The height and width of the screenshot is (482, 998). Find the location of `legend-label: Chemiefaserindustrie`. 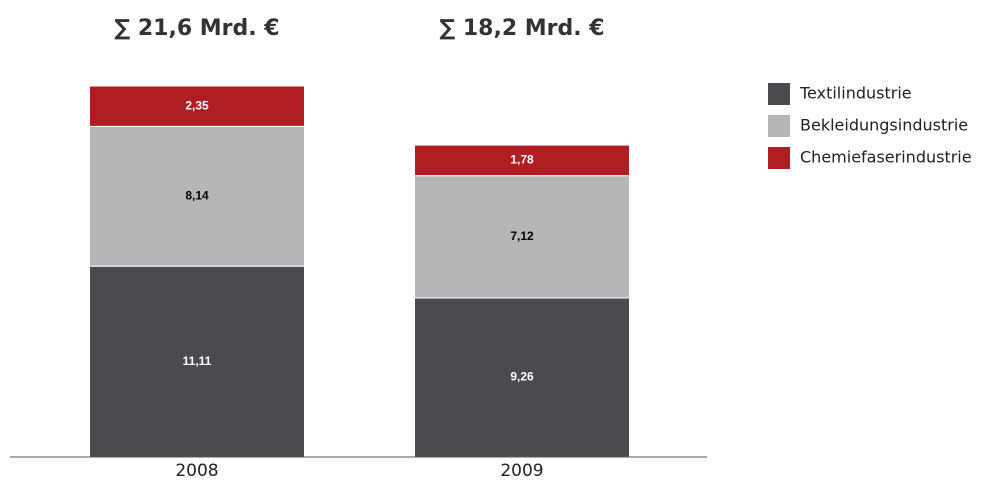

legend-label: Chemiefaserindustrie is located at coordinates (886, 157).